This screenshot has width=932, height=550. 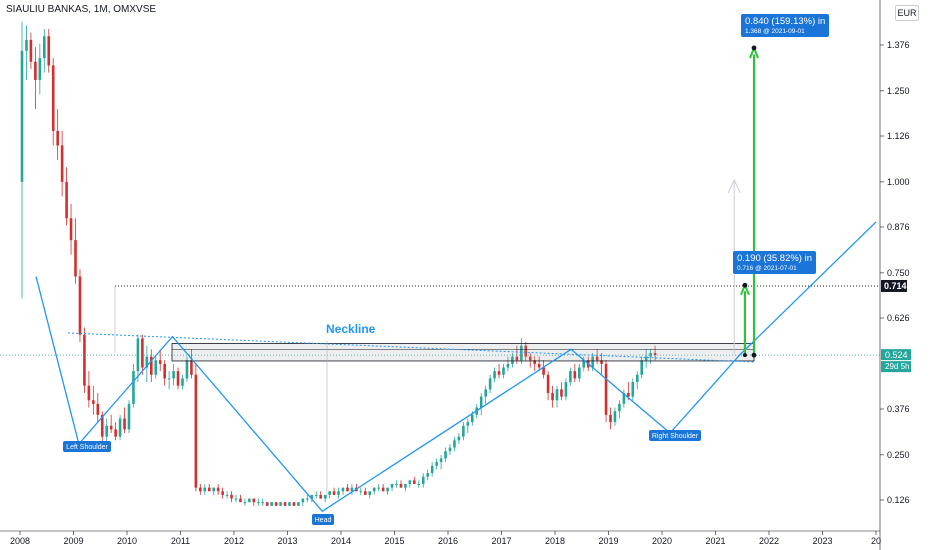 What do you see at coordinates (81, 9) in the screenshot?
I see `chart-title: SIAULIU BANKAS, 1M, OMXVSE` at bounding box center [81, 9].